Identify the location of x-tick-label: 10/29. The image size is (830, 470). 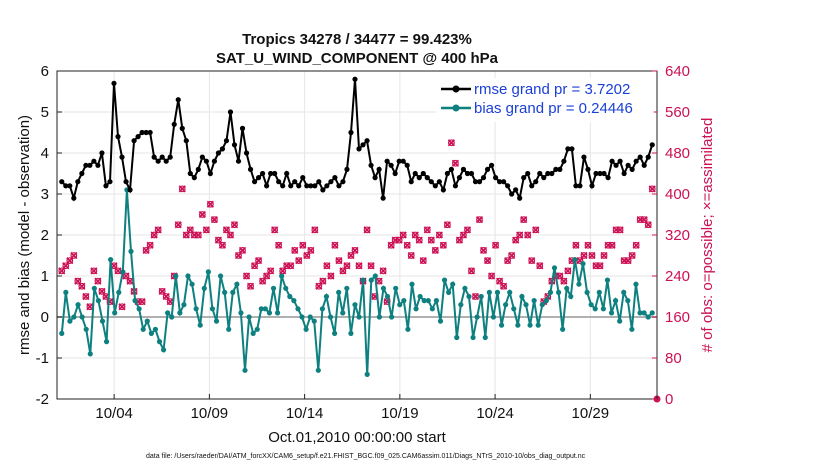
(591, 413).